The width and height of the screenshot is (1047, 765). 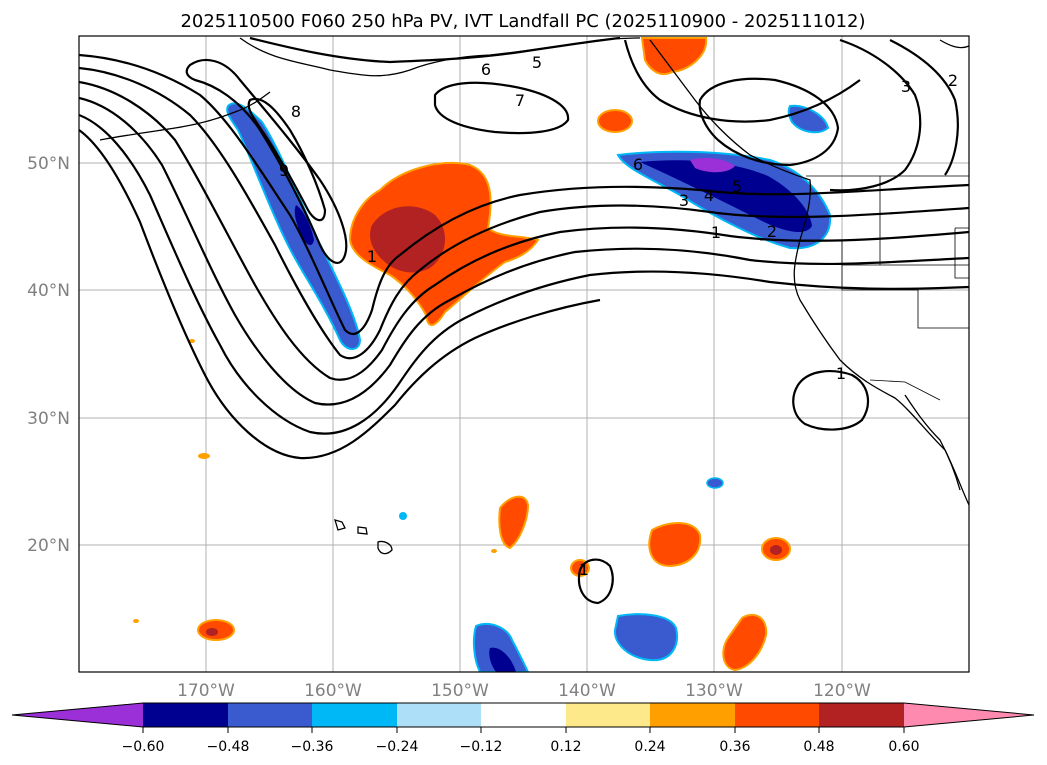 What do you see at coordinates (48, 355) in the screenshot?
I see `latitude-labels: 50°N 40°N 30°N 20°N` at bounding box center [48, 355].